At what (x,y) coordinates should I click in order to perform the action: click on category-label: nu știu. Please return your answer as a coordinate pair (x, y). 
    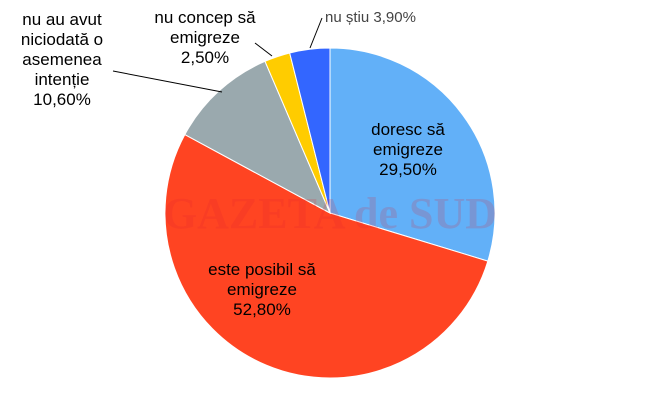
    Looking at the image, I should click on (347, 17).